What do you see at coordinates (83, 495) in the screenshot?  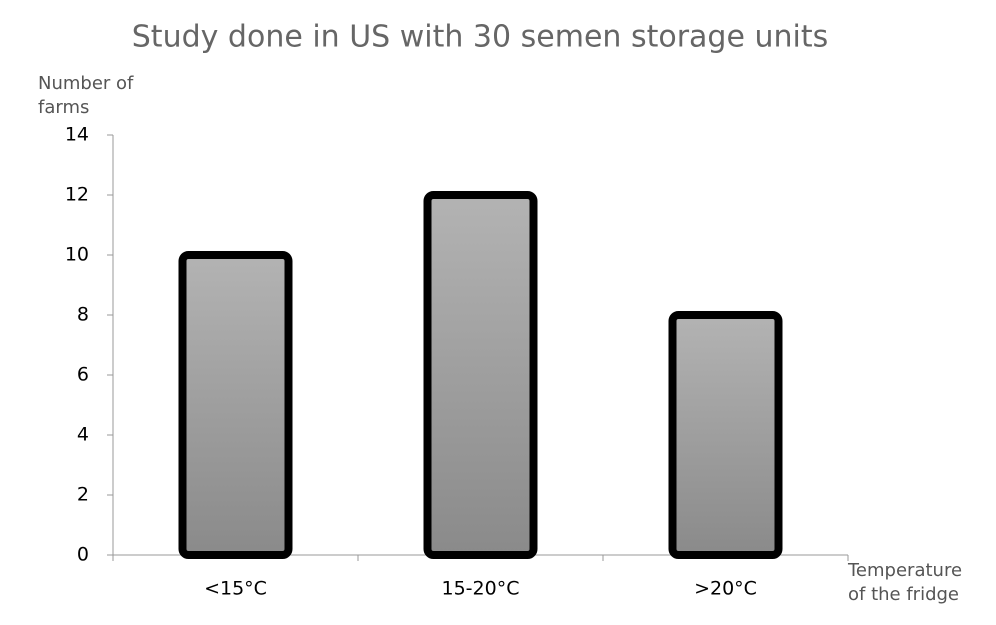 I see `y-tick-label: 2` at bounding box center [83, 495].